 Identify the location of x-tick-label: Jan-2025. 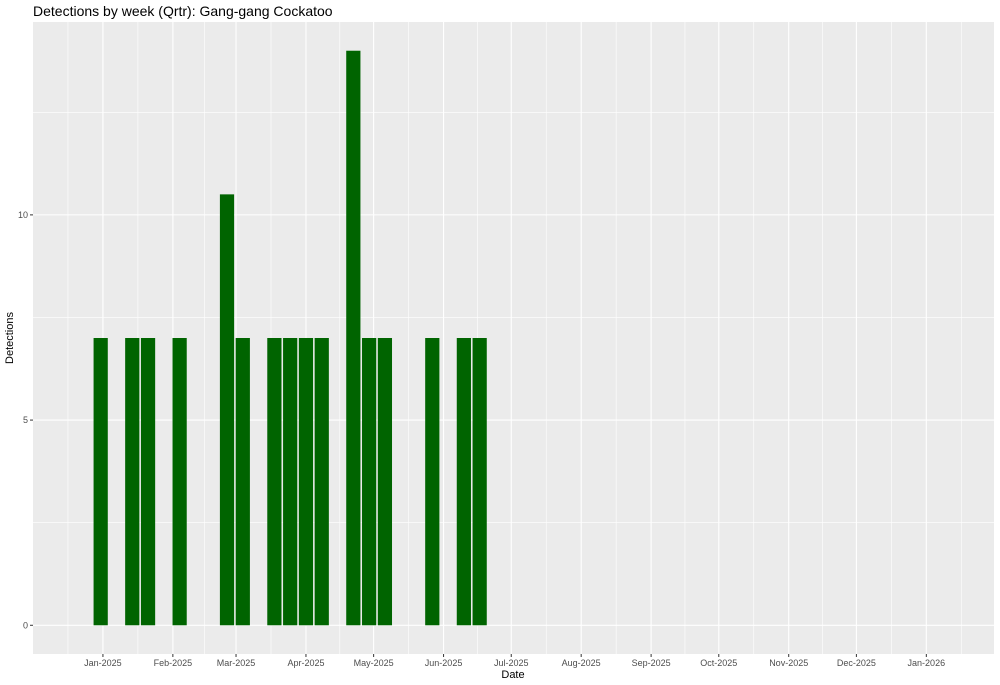
(103, 663).